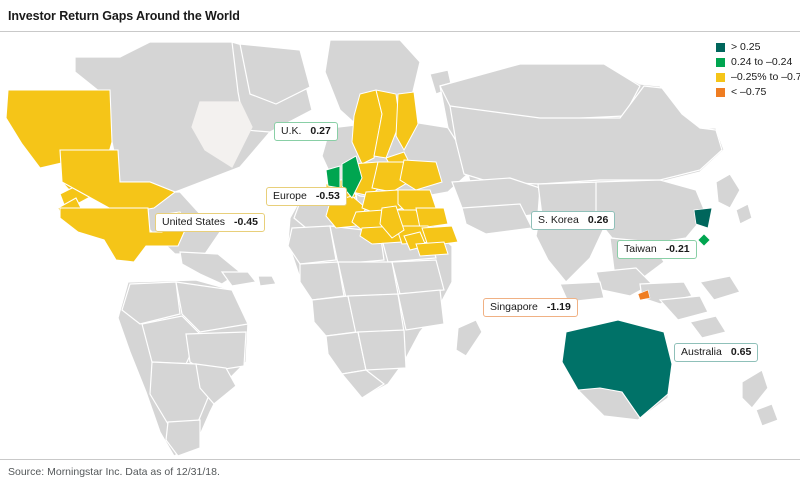  I want to click on callout-taiwan-name: Taiwan, so click(640, 249).